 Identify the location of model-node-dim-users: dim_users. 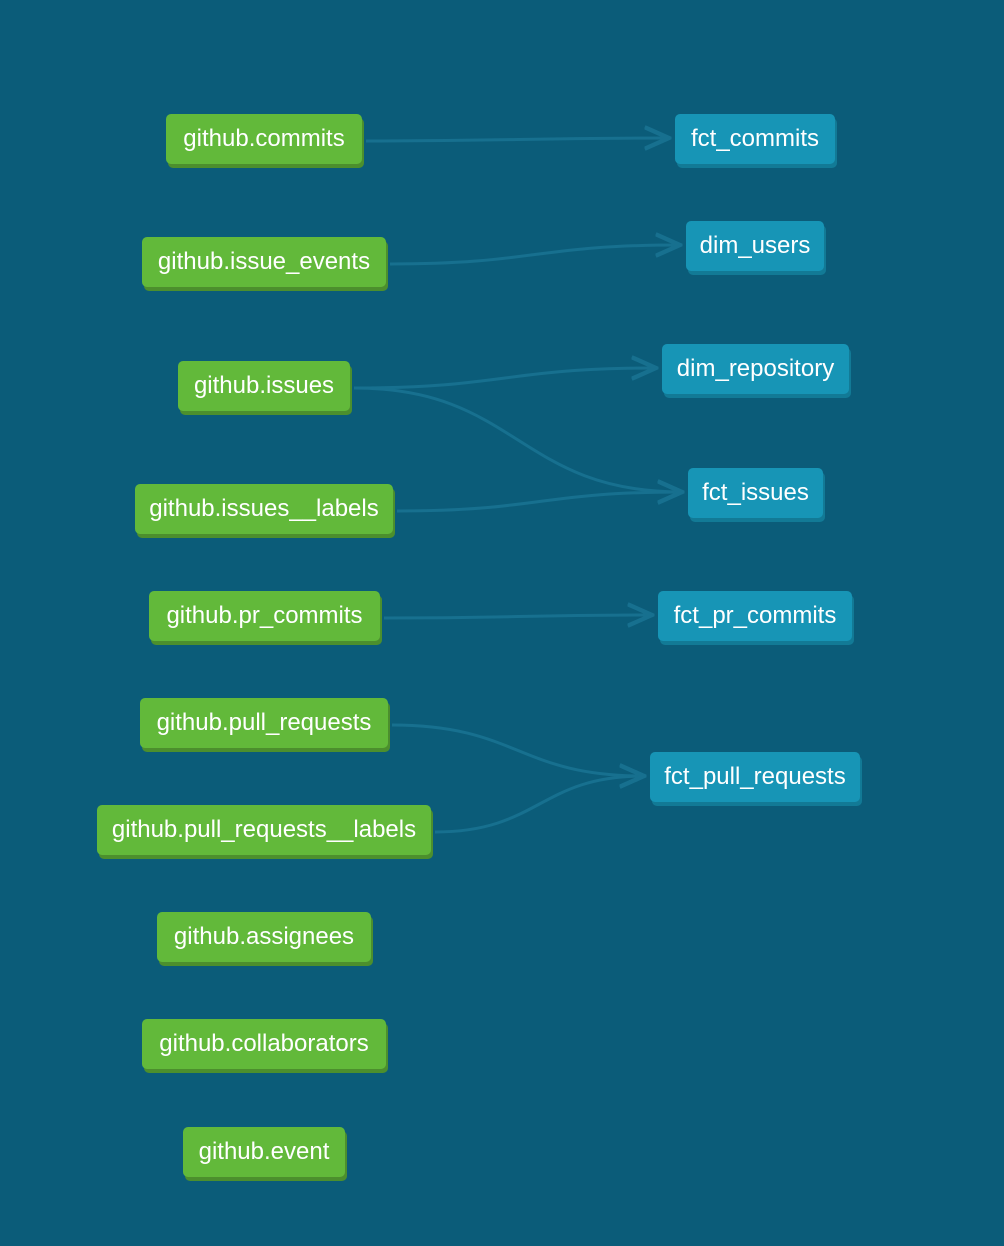
(755, 246).